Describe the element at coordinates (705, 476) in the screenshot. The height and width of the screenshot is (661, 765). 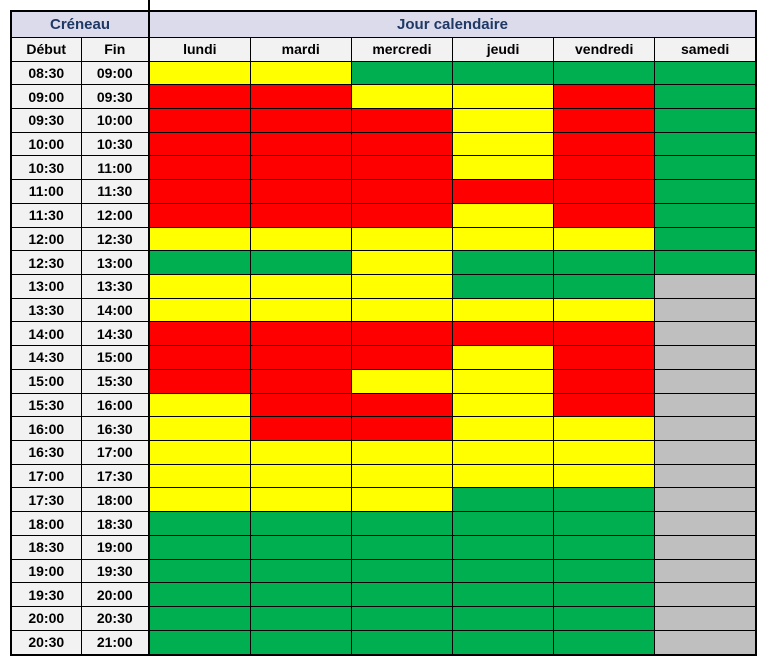
I see `availability-cell-samedi-17:00` at that location.